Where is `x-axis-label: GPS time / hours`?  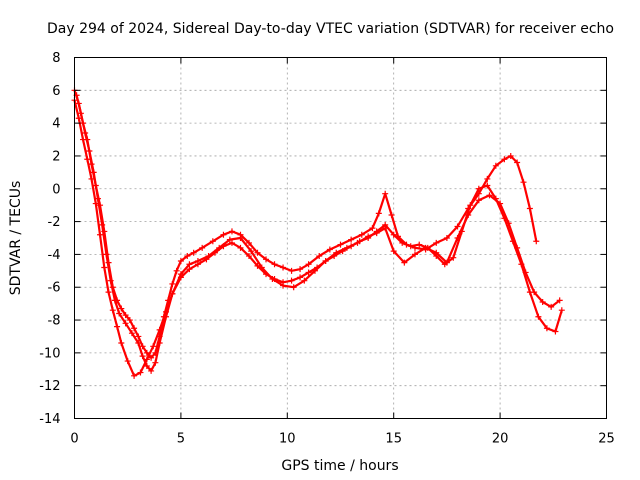
x-axis-label: GPS time / hours is located at coordinates (339, 466).